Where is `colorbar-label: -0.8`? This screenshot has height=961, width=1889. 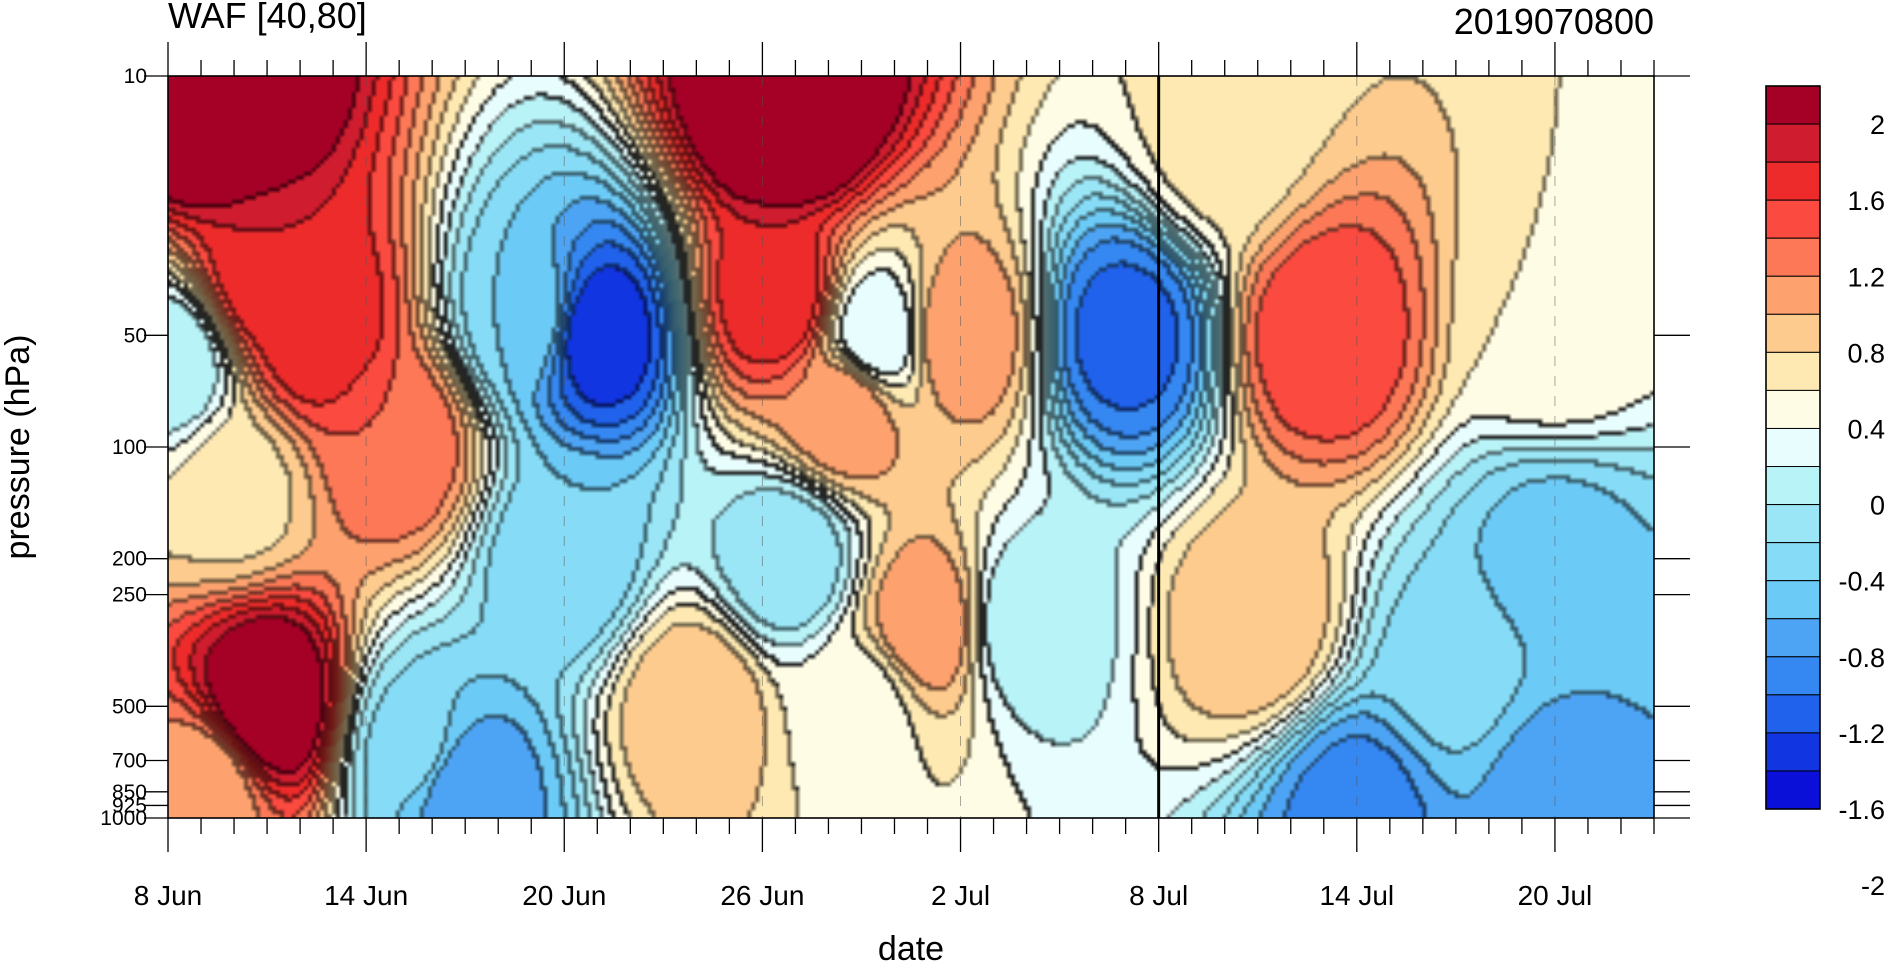
colorbar-label: -0.8 is located at coordinates (1861, 658).